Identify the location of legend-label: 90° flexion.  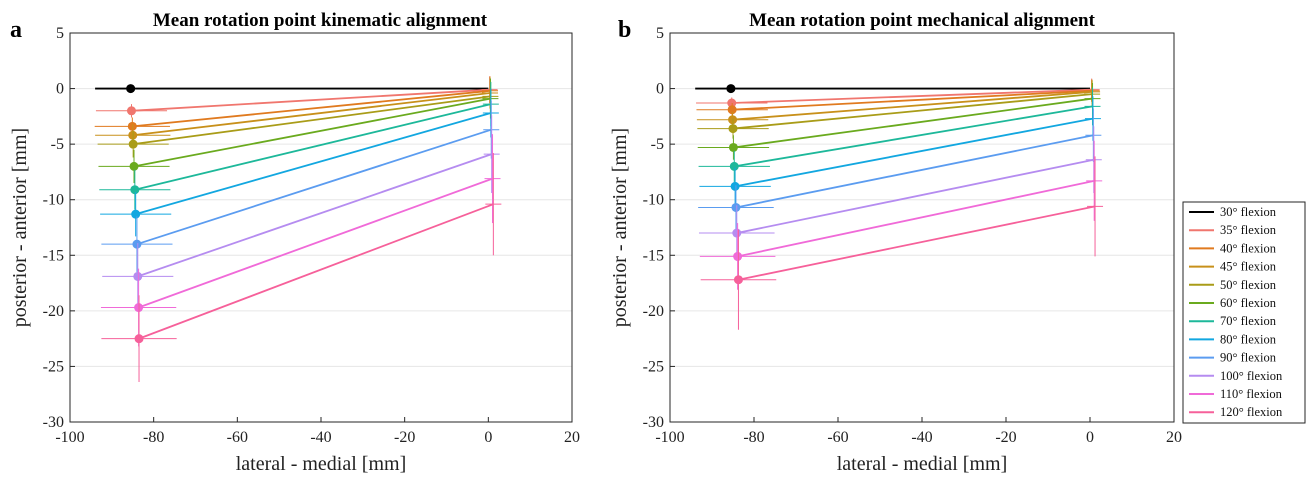
(1248, 358).